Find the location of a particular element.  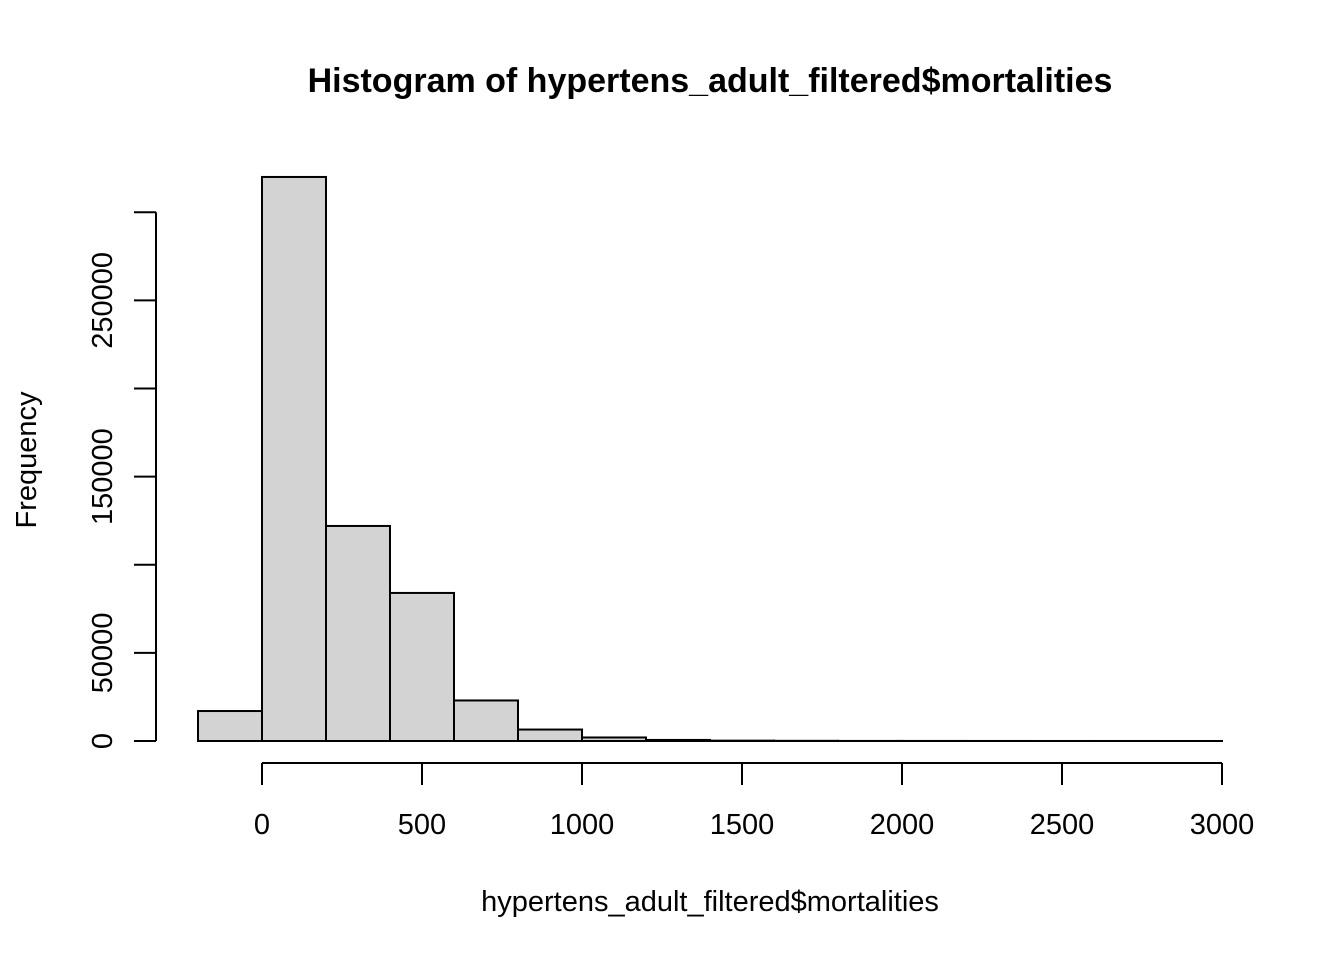

y-tick-label: 0 is located at coordinates (103, 741).